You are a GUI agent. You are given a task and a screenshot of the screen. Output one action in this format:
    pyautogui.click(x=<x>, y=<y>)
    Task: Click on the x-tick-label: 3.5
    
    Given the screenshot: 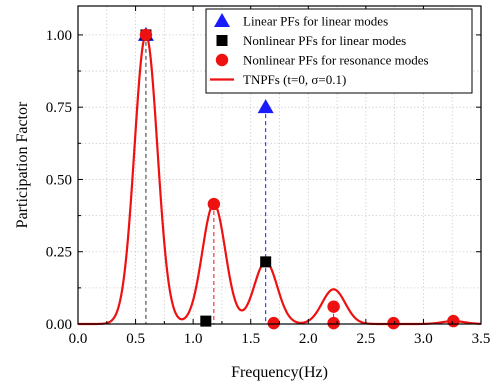 What is the action you would take?
    pyautogui.click(x=481, y=339)
    